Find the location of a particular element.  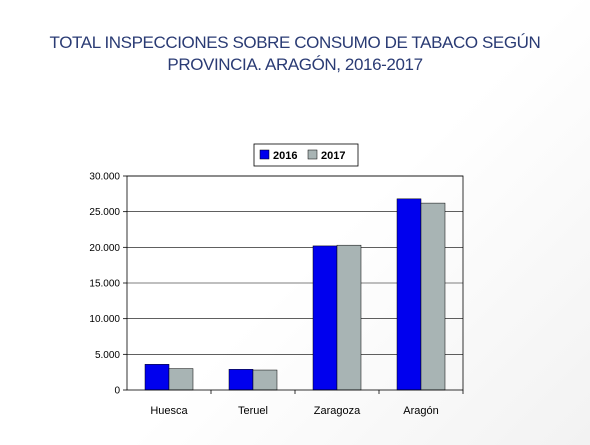

y-tick-labels: 0 5.000 10.000 15.000 20.000 25.000 30.000 is located at coordinates (104, 284).